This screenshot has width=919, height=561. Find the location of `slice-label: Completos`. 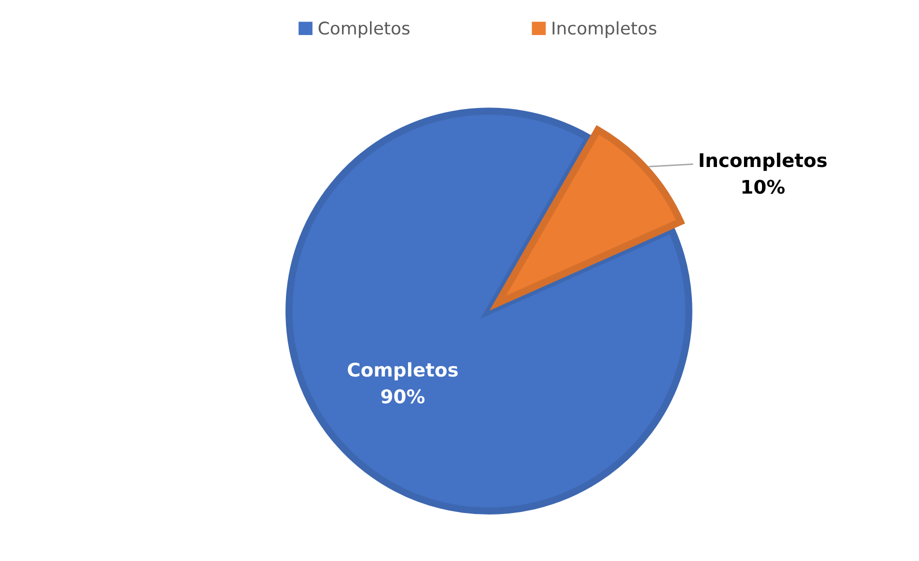

slice-label: Completos is located at coordinates (403, 371).